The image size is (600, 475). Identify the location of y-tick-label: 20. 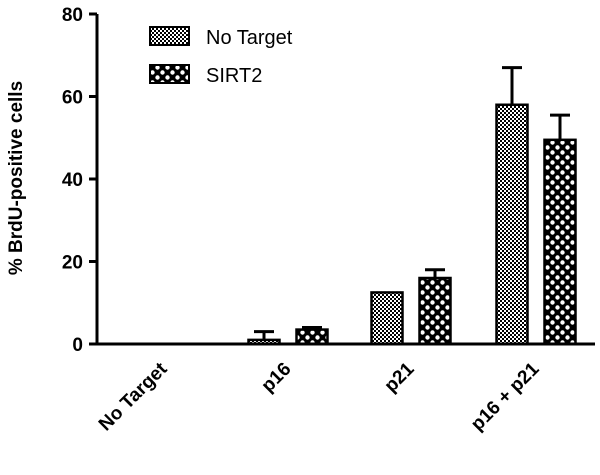
(72, 263).